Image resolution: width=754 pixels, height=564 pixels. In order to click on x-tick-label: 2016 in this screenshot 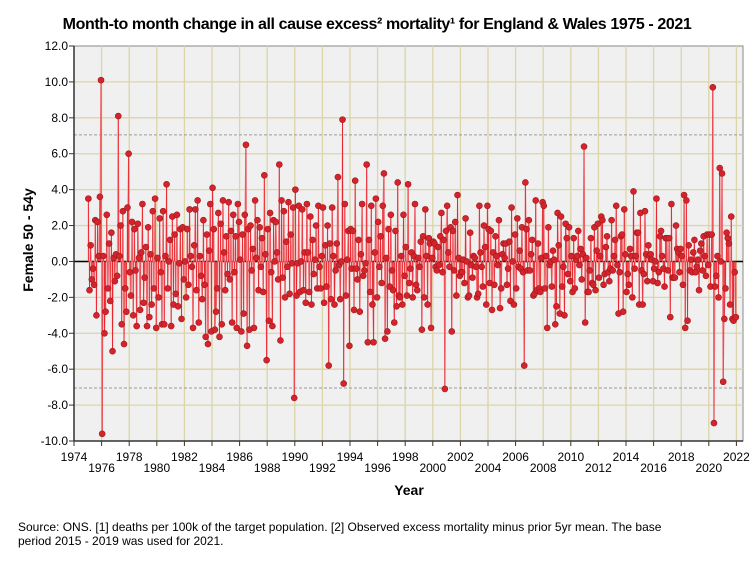, I will do `click(653, 468)`.